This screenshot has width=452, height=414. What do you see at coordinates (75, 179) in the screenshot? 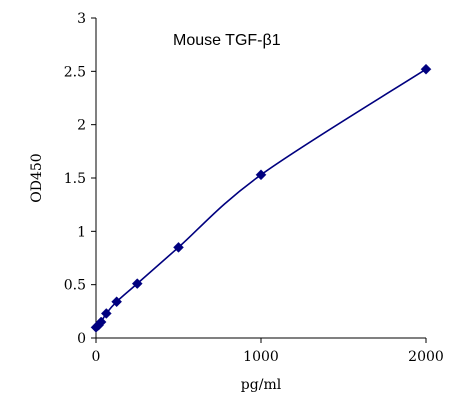
I see `y-tick-label: 1.5` at bounding box center [75, 179].